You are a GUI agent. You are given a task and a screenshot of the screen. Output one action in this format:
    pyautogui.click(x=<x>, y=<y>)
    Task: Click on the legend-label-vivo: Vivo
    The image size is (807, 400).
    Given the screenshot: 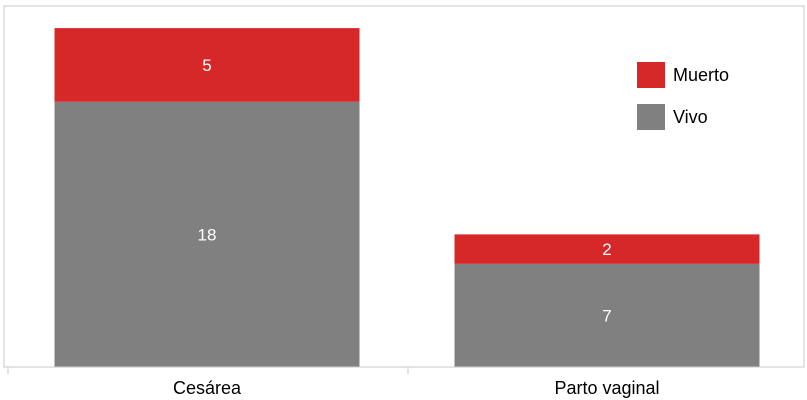 What is the action you would take?
    pyautogui.click(x=690, y=117)
    